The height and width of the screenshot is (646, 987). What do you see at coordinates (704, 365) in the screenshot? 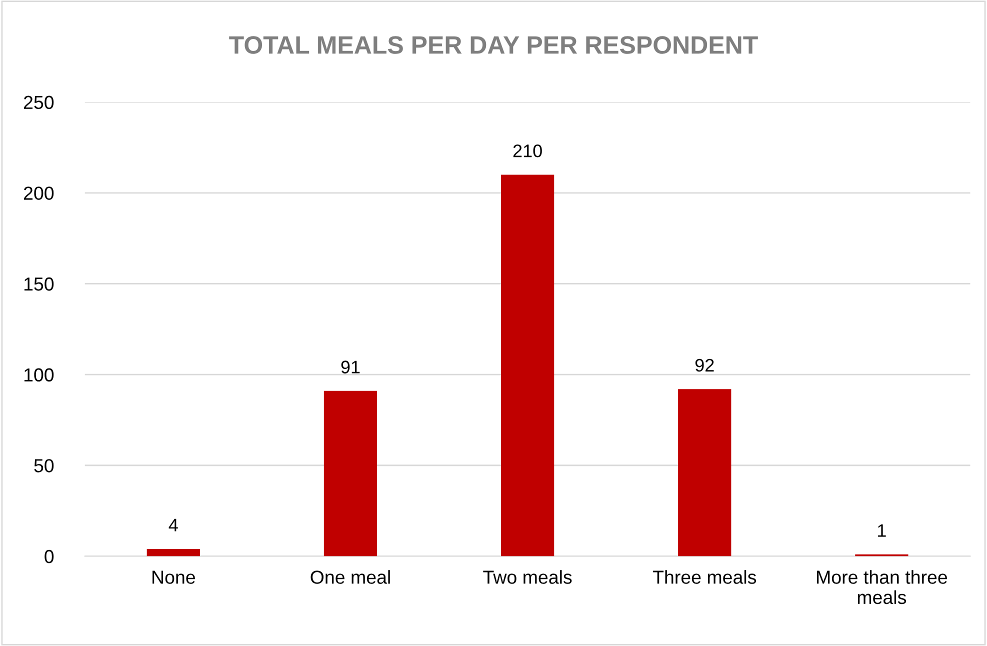
I see `data-label: 92` at bounding box center [704, 365].